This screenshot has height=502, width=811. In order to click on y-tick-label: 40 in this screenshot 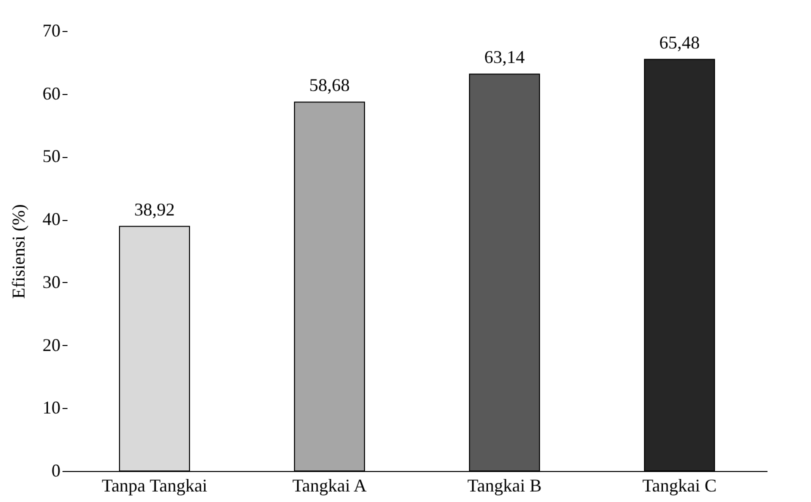, I will do `click(51, 219)`.